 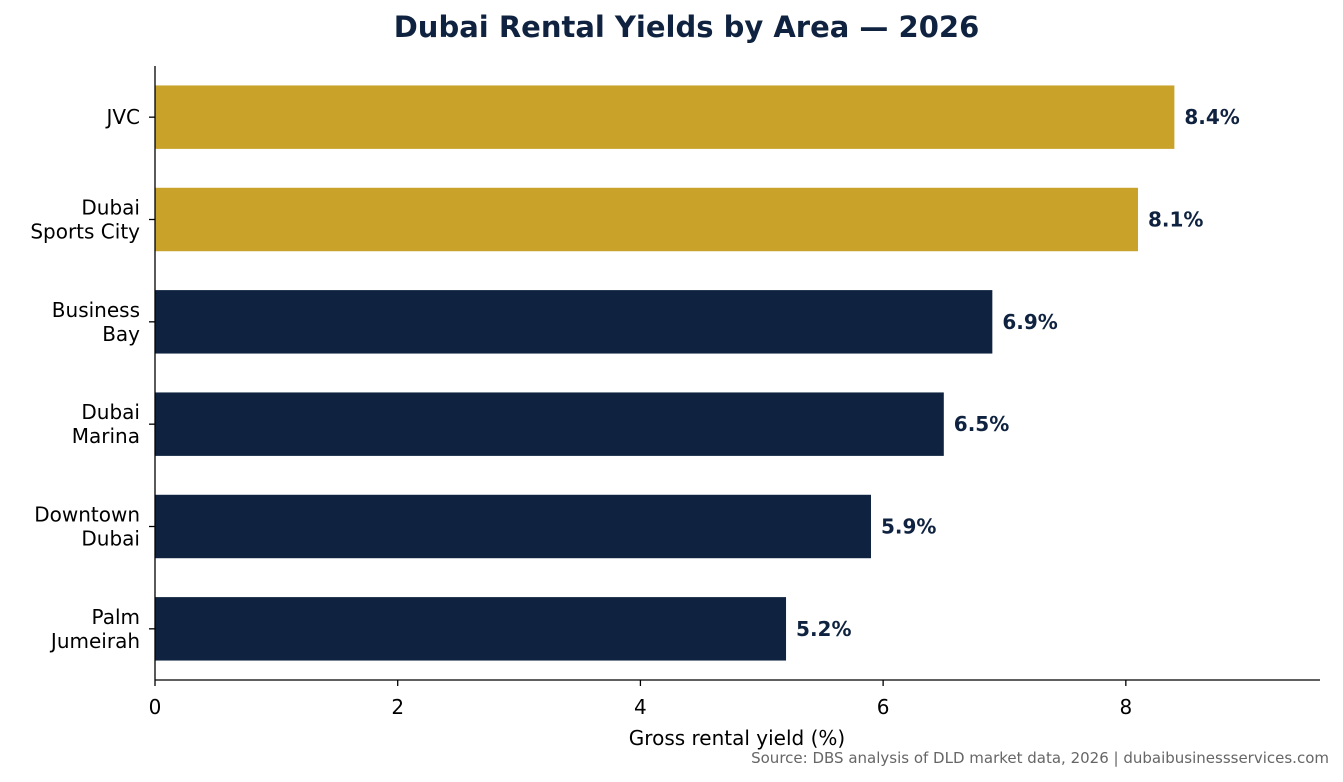 I want to click on value-label: 8.1%, so click(x=1175, y=220).